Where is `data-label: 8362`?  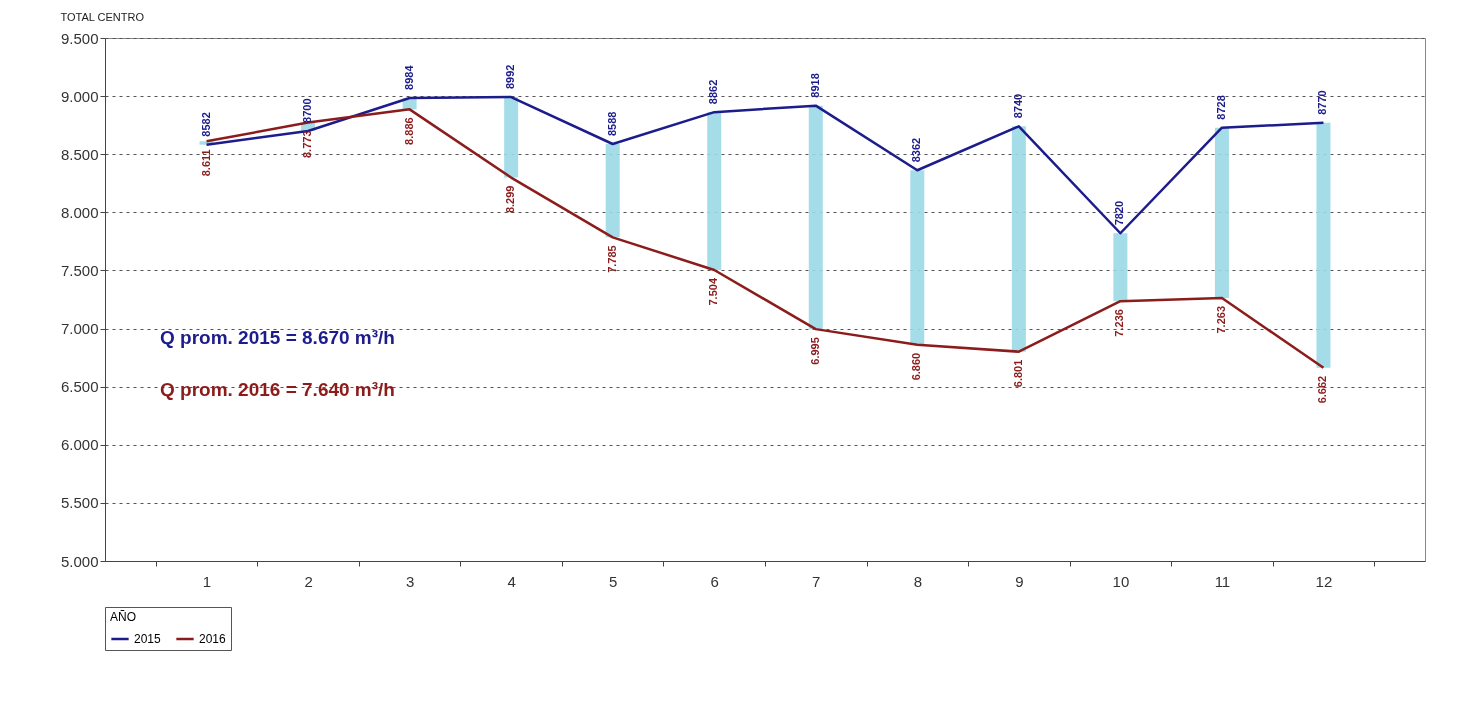 data-label: 8362 is located at coordinates (916, 150).